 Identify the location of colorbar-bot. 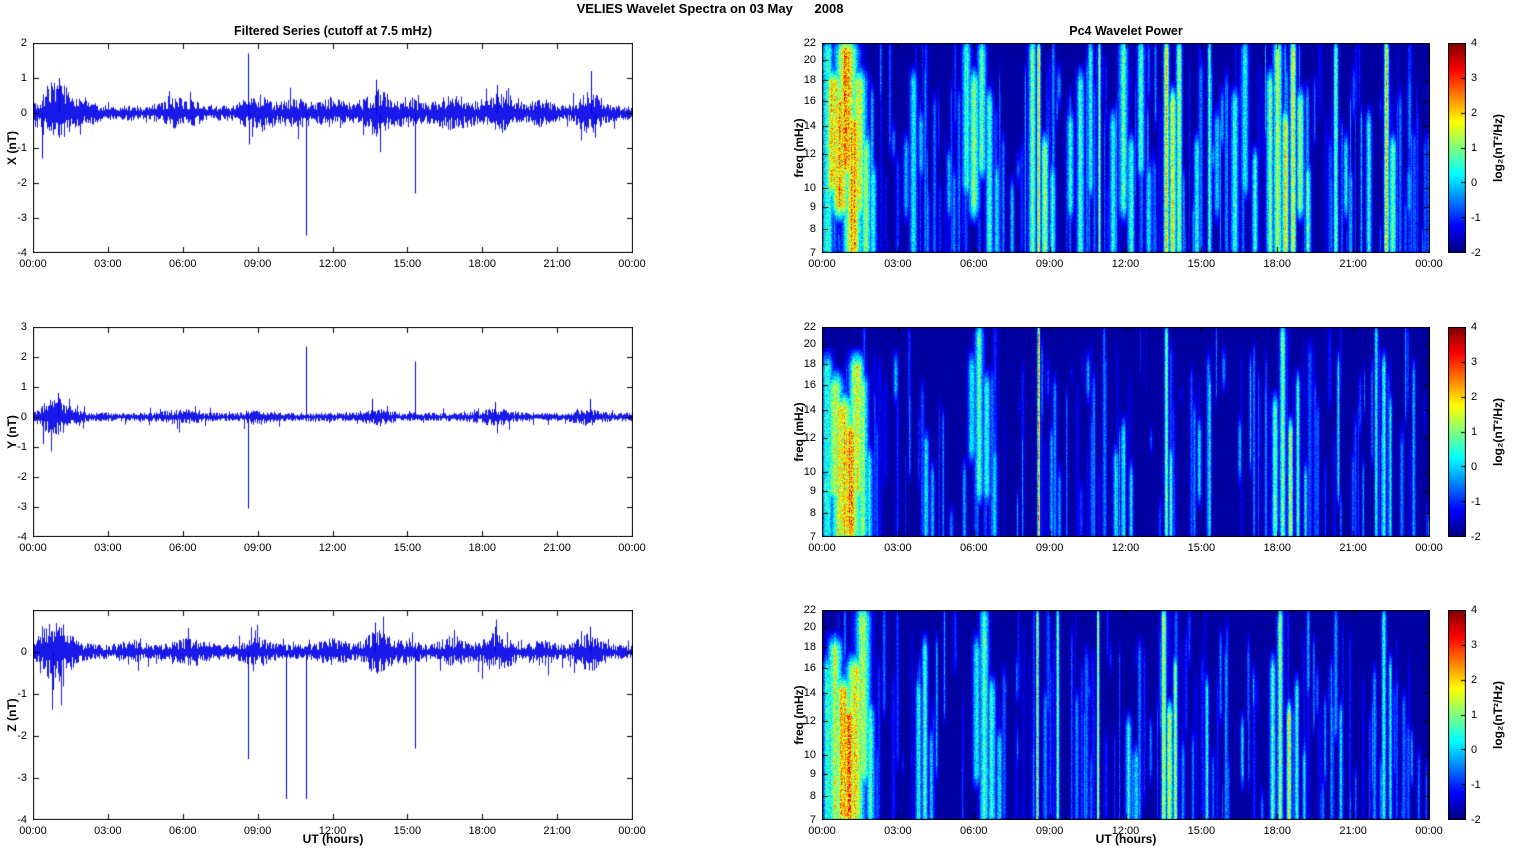
(1457, 715).